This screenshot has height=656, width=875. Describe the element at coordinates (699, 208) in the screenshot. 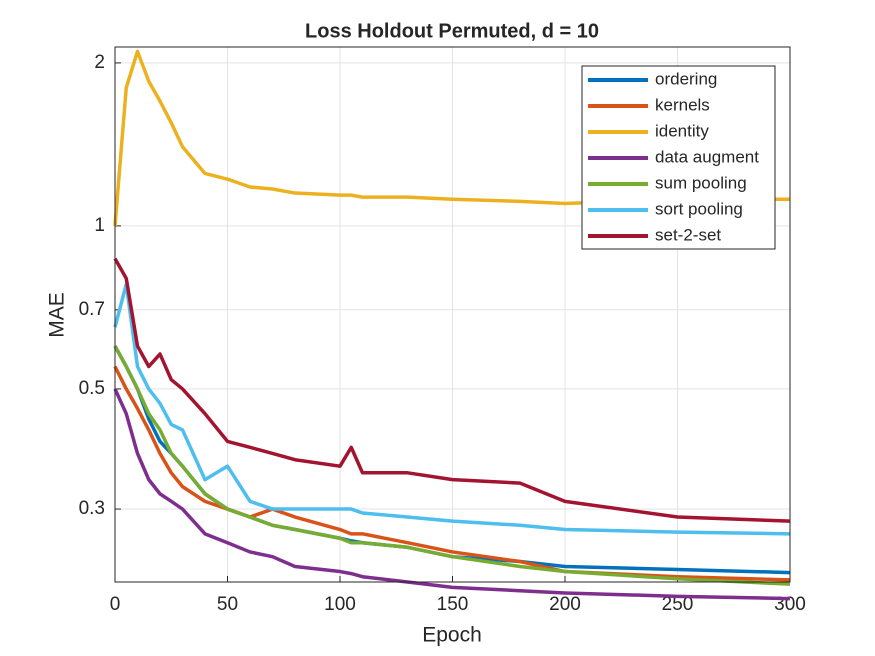

I see `legend-label: sort pooling` at that location.